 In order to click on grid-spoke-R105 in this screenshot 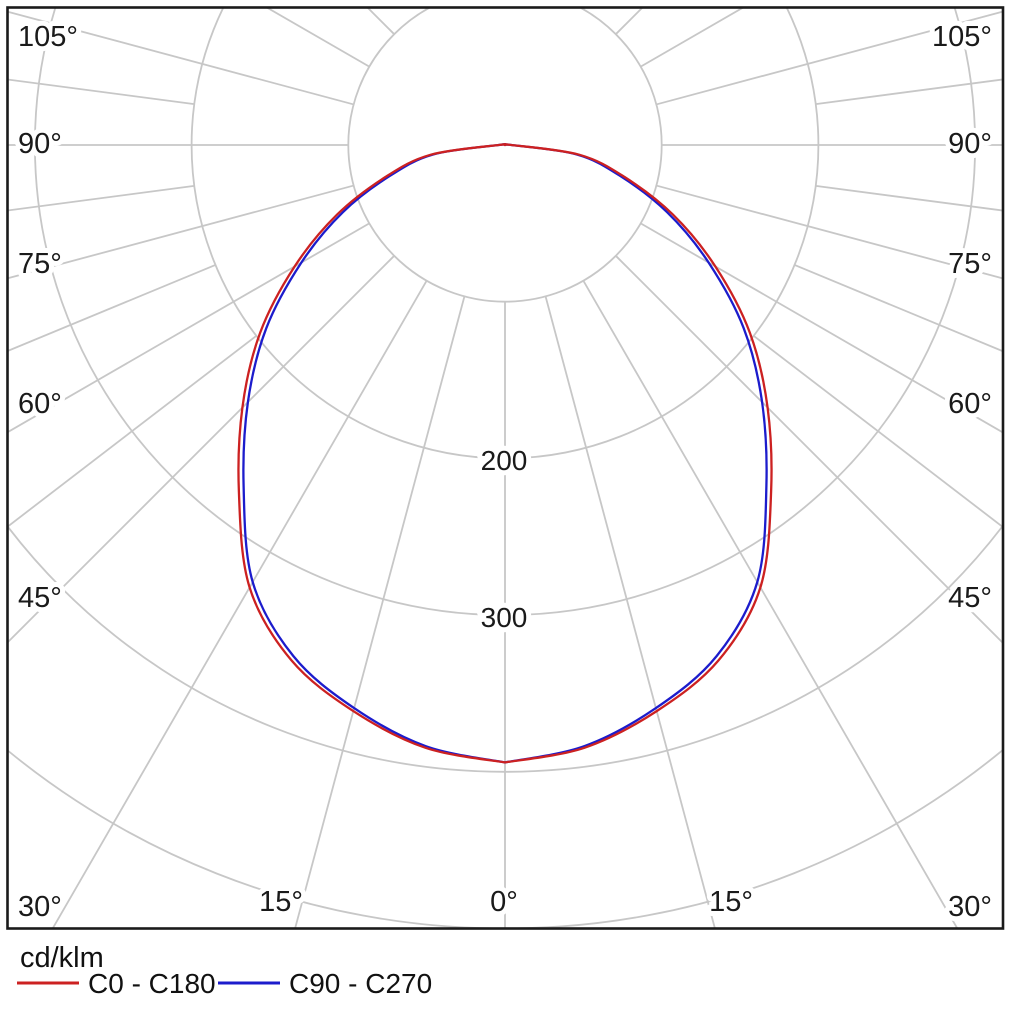, I will do `click(829, 58)`.